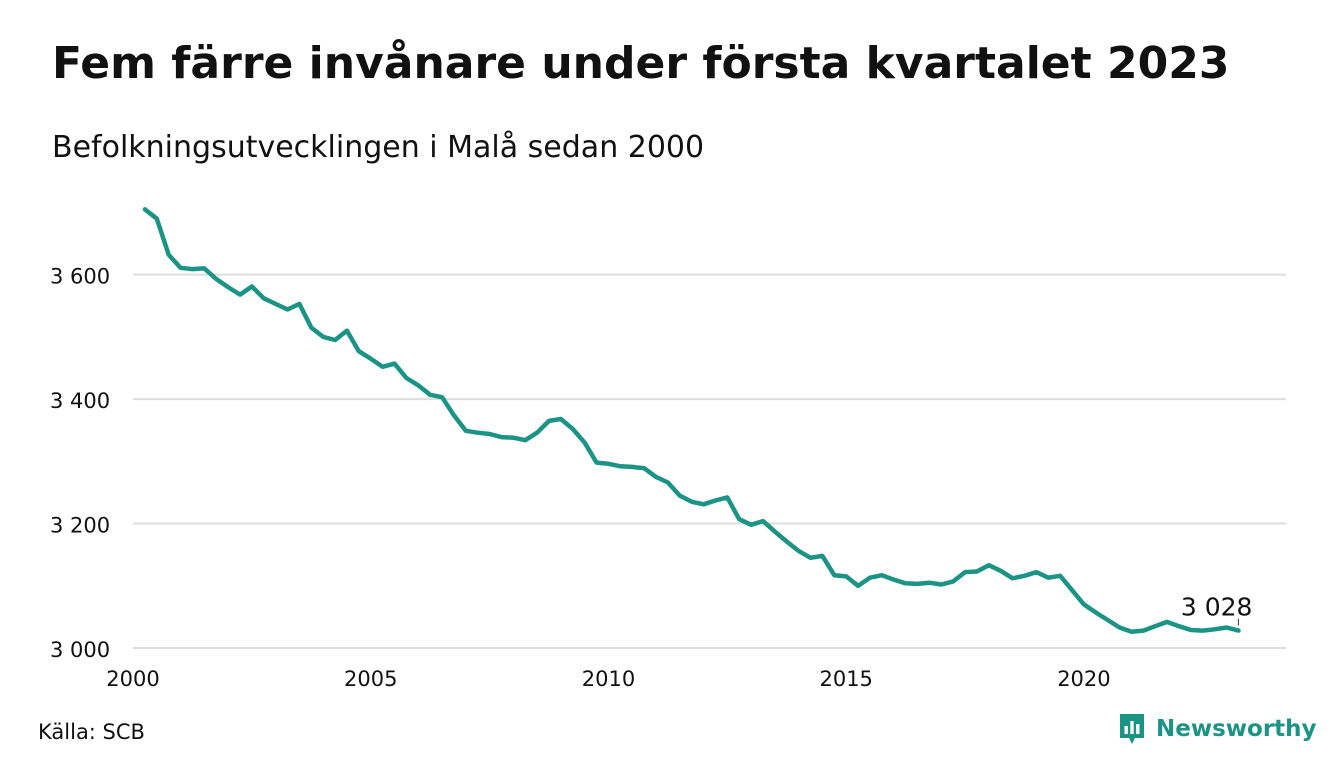 This screenshot has height=780, width=1340. I want to click on annotation-layer: 3 028, so click(1217, 609).